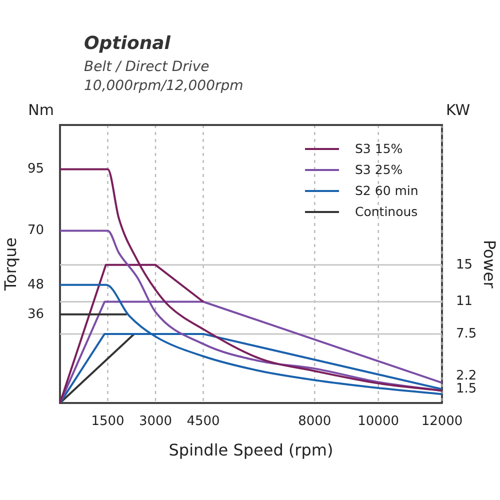 The height and width of the screenshot is (500, 500). I want to click on legend-label: S2 60 min, so click(386, 190).